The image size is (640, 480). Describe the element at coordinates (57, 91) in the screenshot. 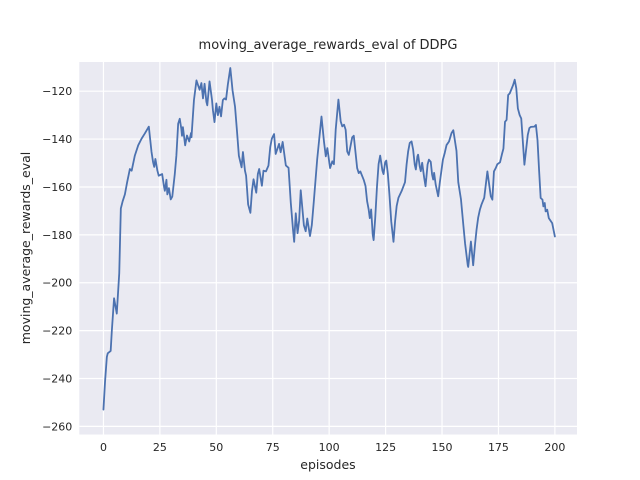

I see `y-tick-label: −120` at that location.